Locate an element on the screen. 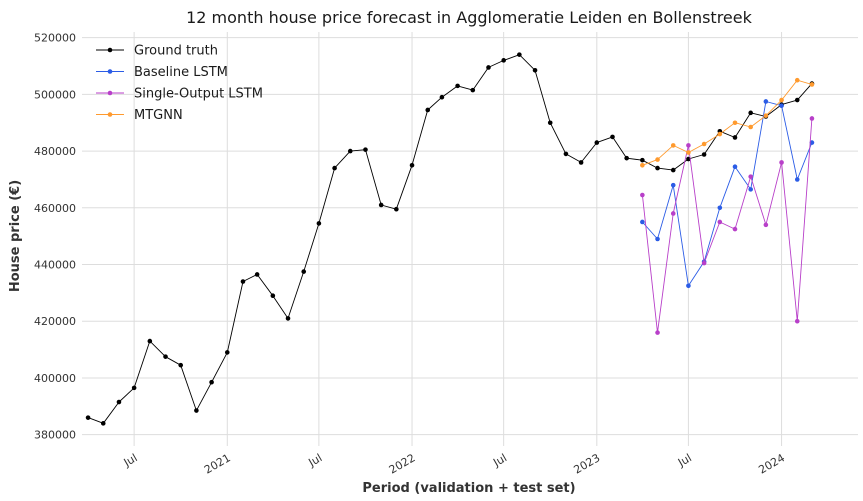 The width and height of the screenshot is (863, 501). x-tick-label: 2022 is located at coordinates (402, 463).